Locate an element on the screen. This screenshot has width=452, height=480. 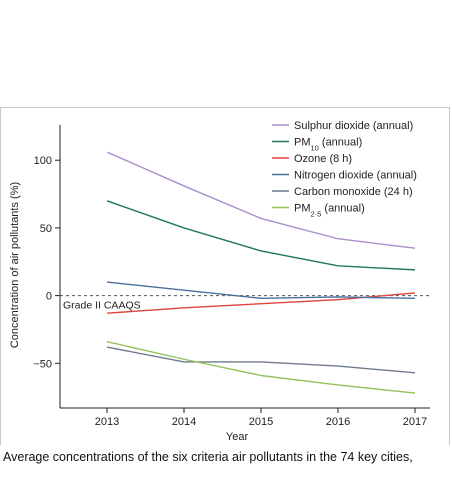
y-axis-title: Concentration of air pollutants (%) is located at coordinates (15, 265).